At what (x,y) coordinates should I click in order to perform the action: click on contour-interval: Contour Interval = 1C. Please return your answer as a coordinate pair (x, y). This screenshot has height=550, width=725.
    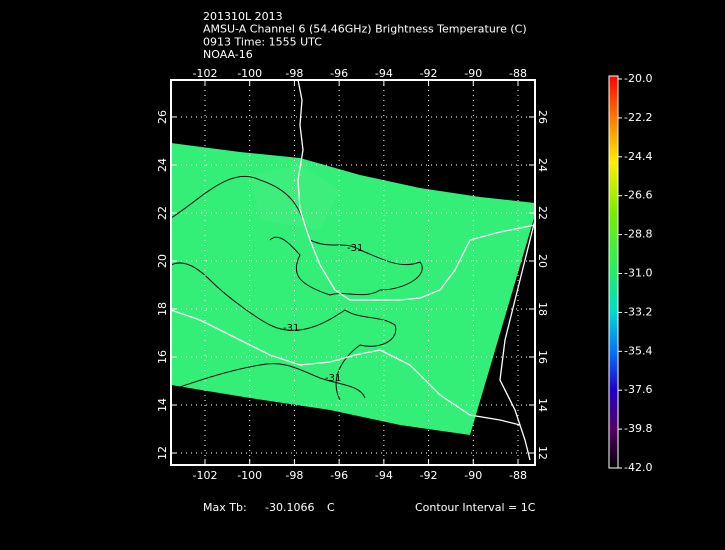
    Looking at the image, I should click on (475, 507).